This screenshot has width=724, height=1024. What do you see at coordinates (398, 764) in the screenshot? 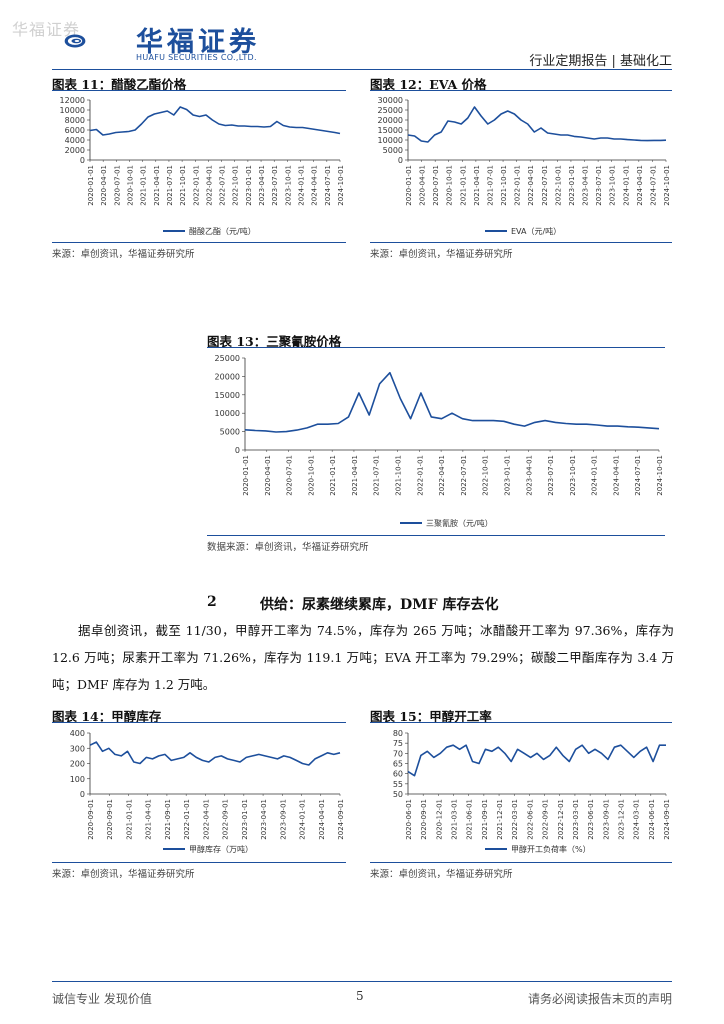
I see `y-tick-label: 65` at bounding box center [398, 764].